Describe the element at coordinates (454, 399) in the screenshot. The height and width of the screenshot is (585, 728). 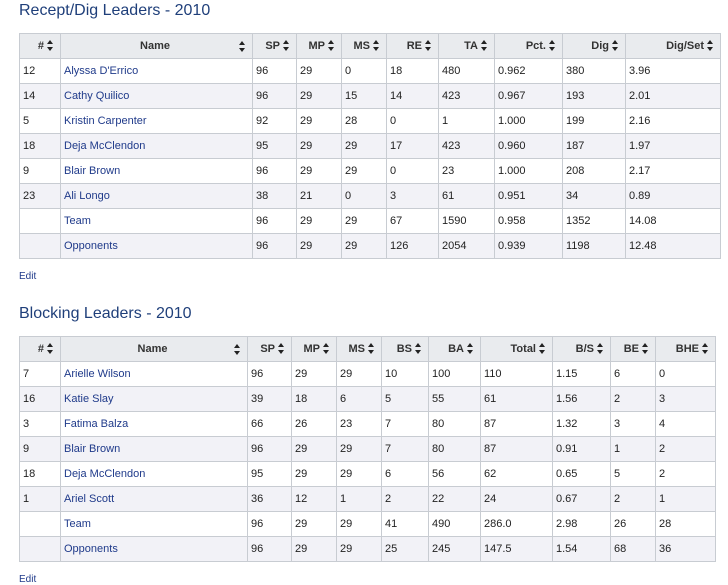
I see `stat-cell: 55` at that location.